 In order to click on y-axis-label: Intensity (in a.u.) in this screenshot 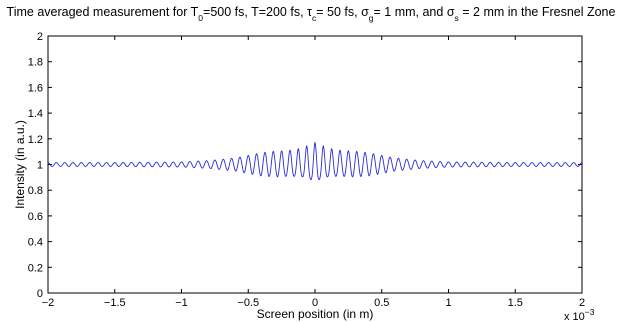, I will do `click(20, 164)`.